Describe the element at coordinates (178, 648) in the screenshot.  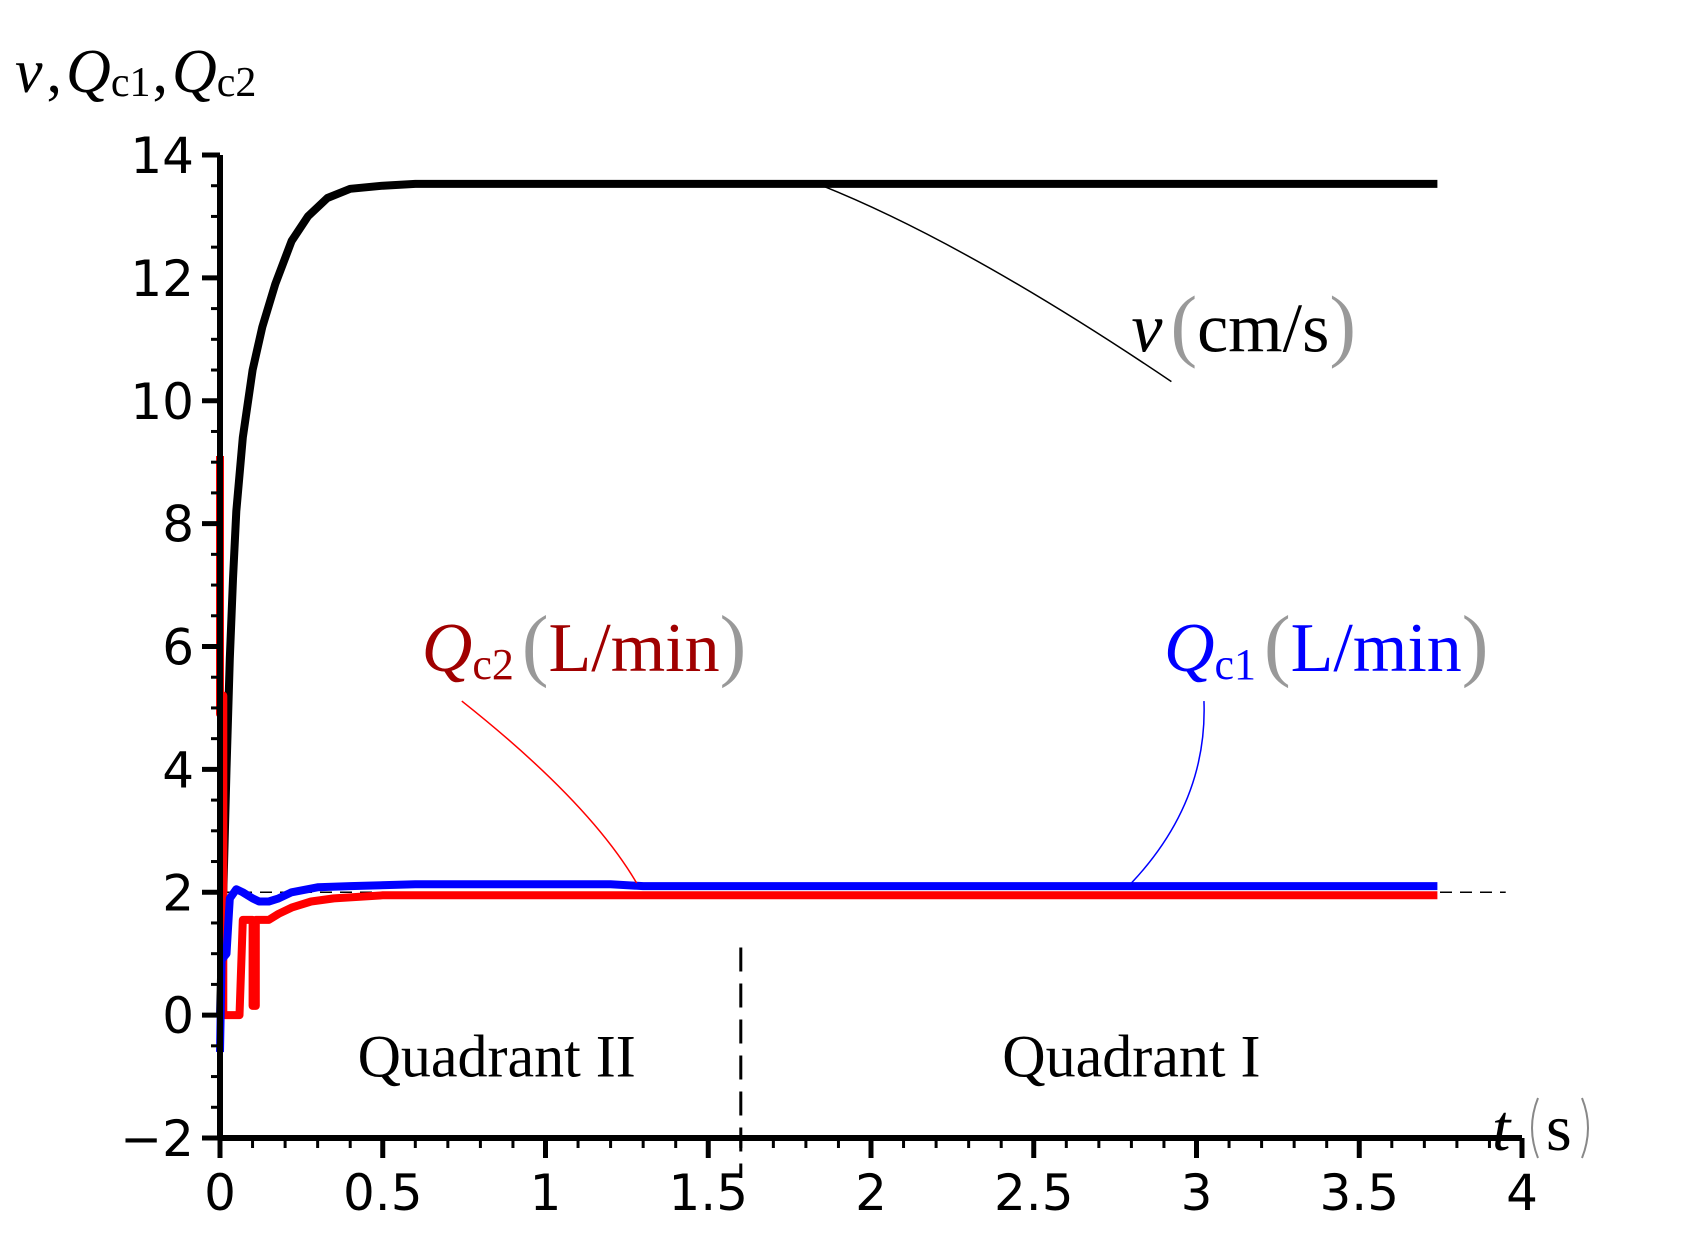
I see `y-tick-label: 6` at that location.